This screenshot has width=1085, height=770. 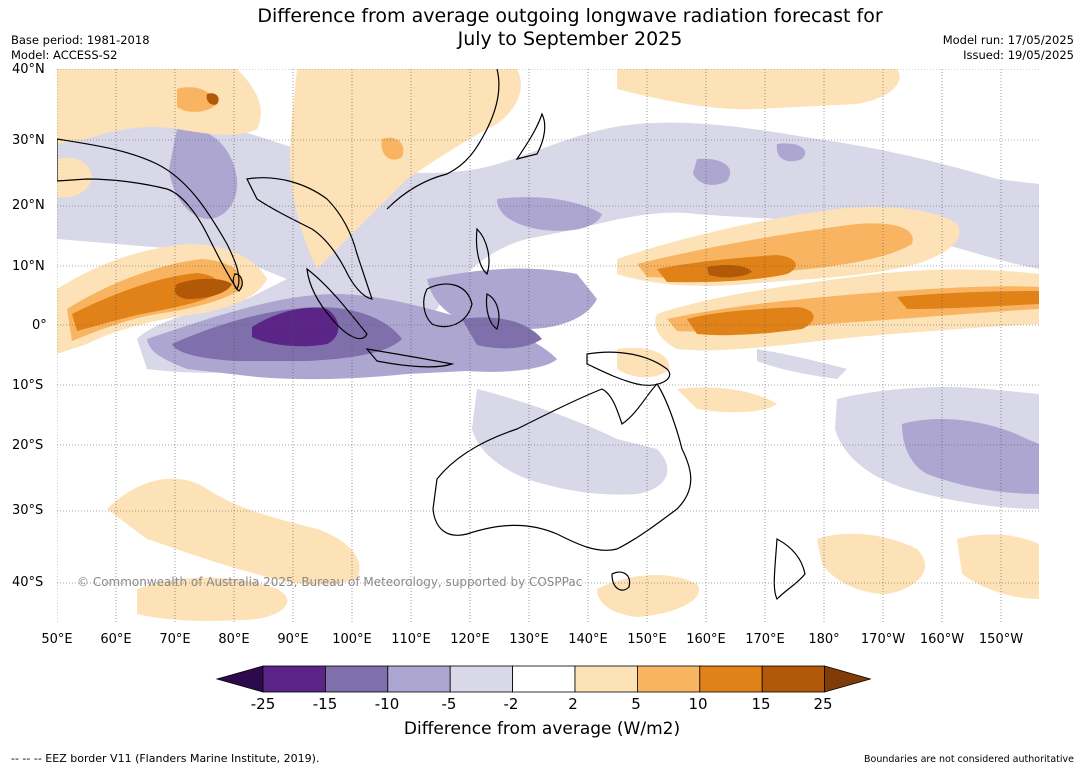 What do you see at coordinates (883, 639) in the screenshot?
I see `lon-label: 170°W` at bounding box center [883, 639].